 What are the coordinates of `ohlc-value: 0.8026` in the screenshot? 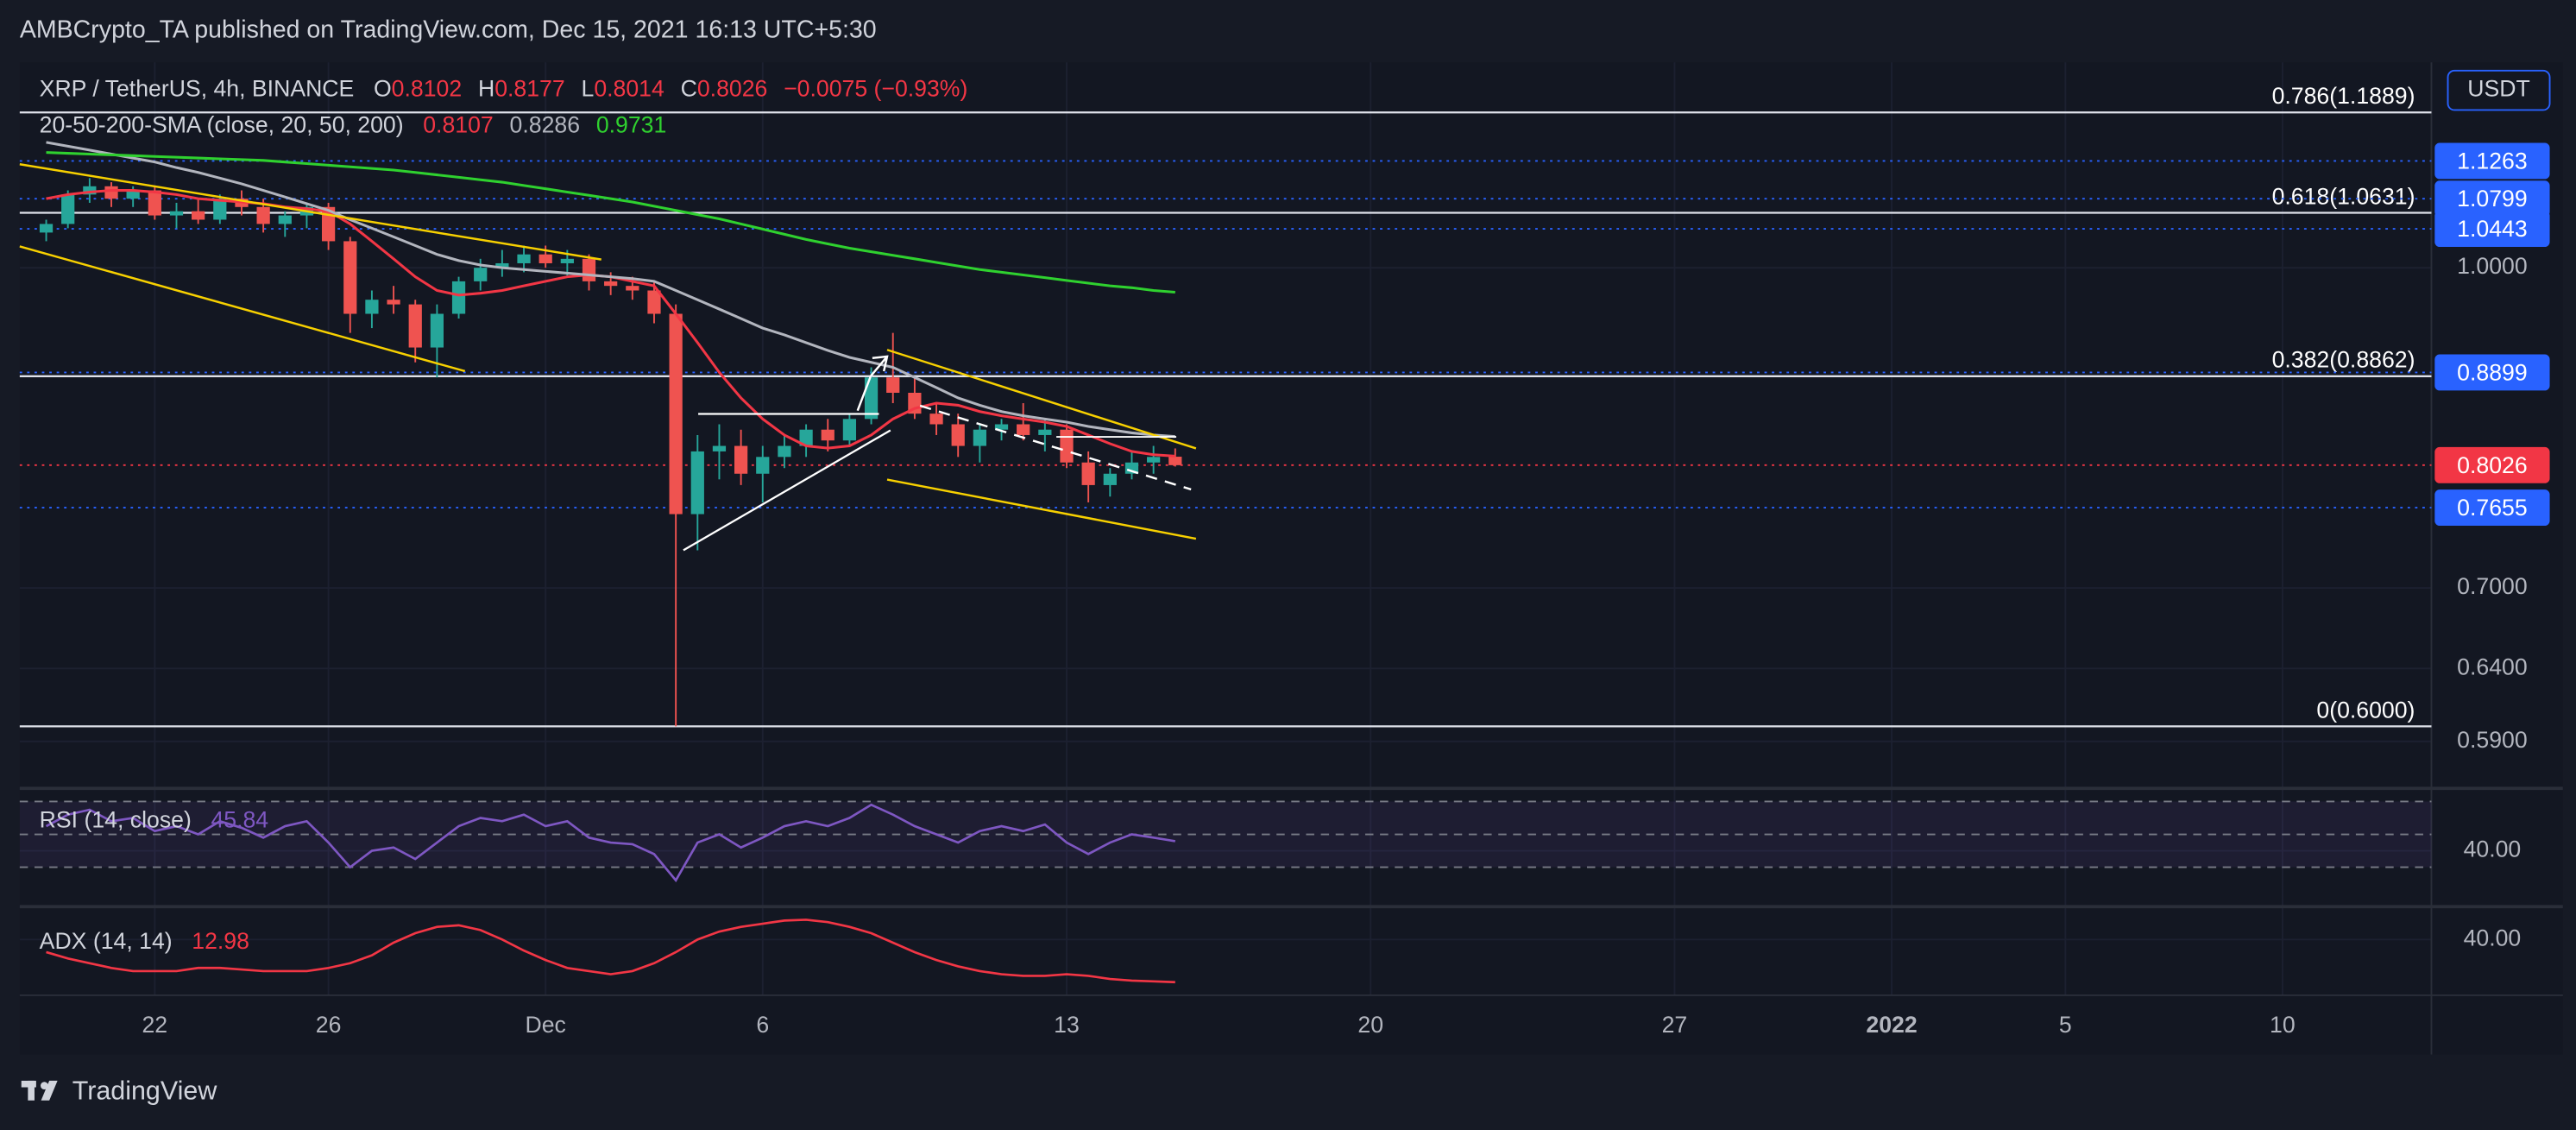 It's located at (732, 89).